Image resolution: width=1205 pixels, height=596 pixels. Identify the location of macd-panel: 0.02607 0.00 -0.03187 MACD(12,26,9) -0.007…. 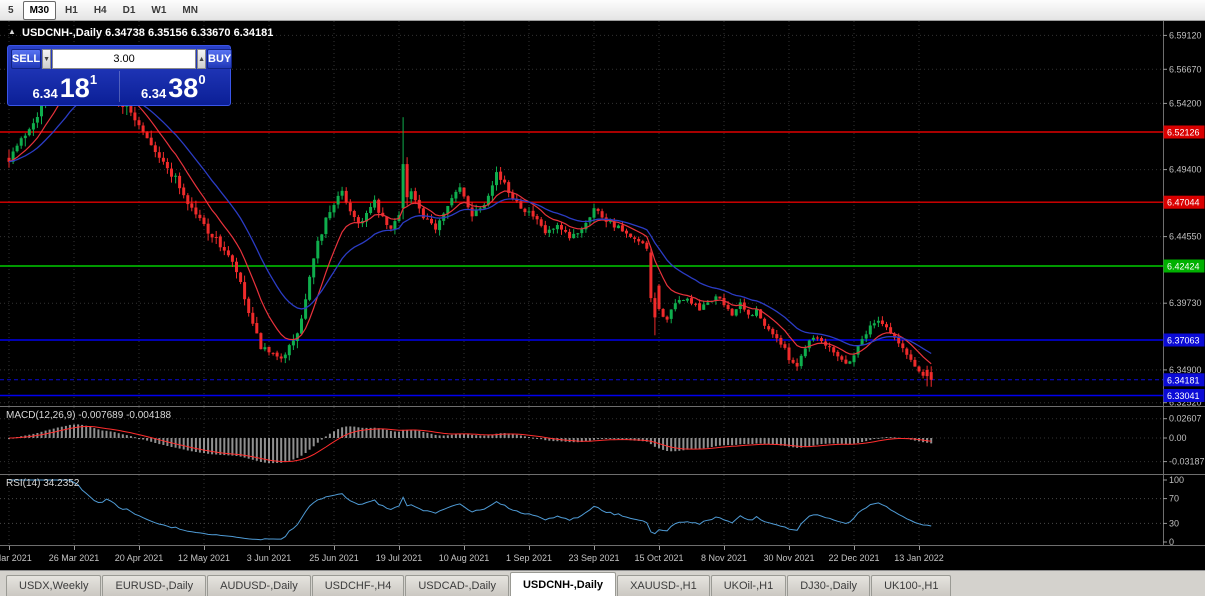
(602, 440).